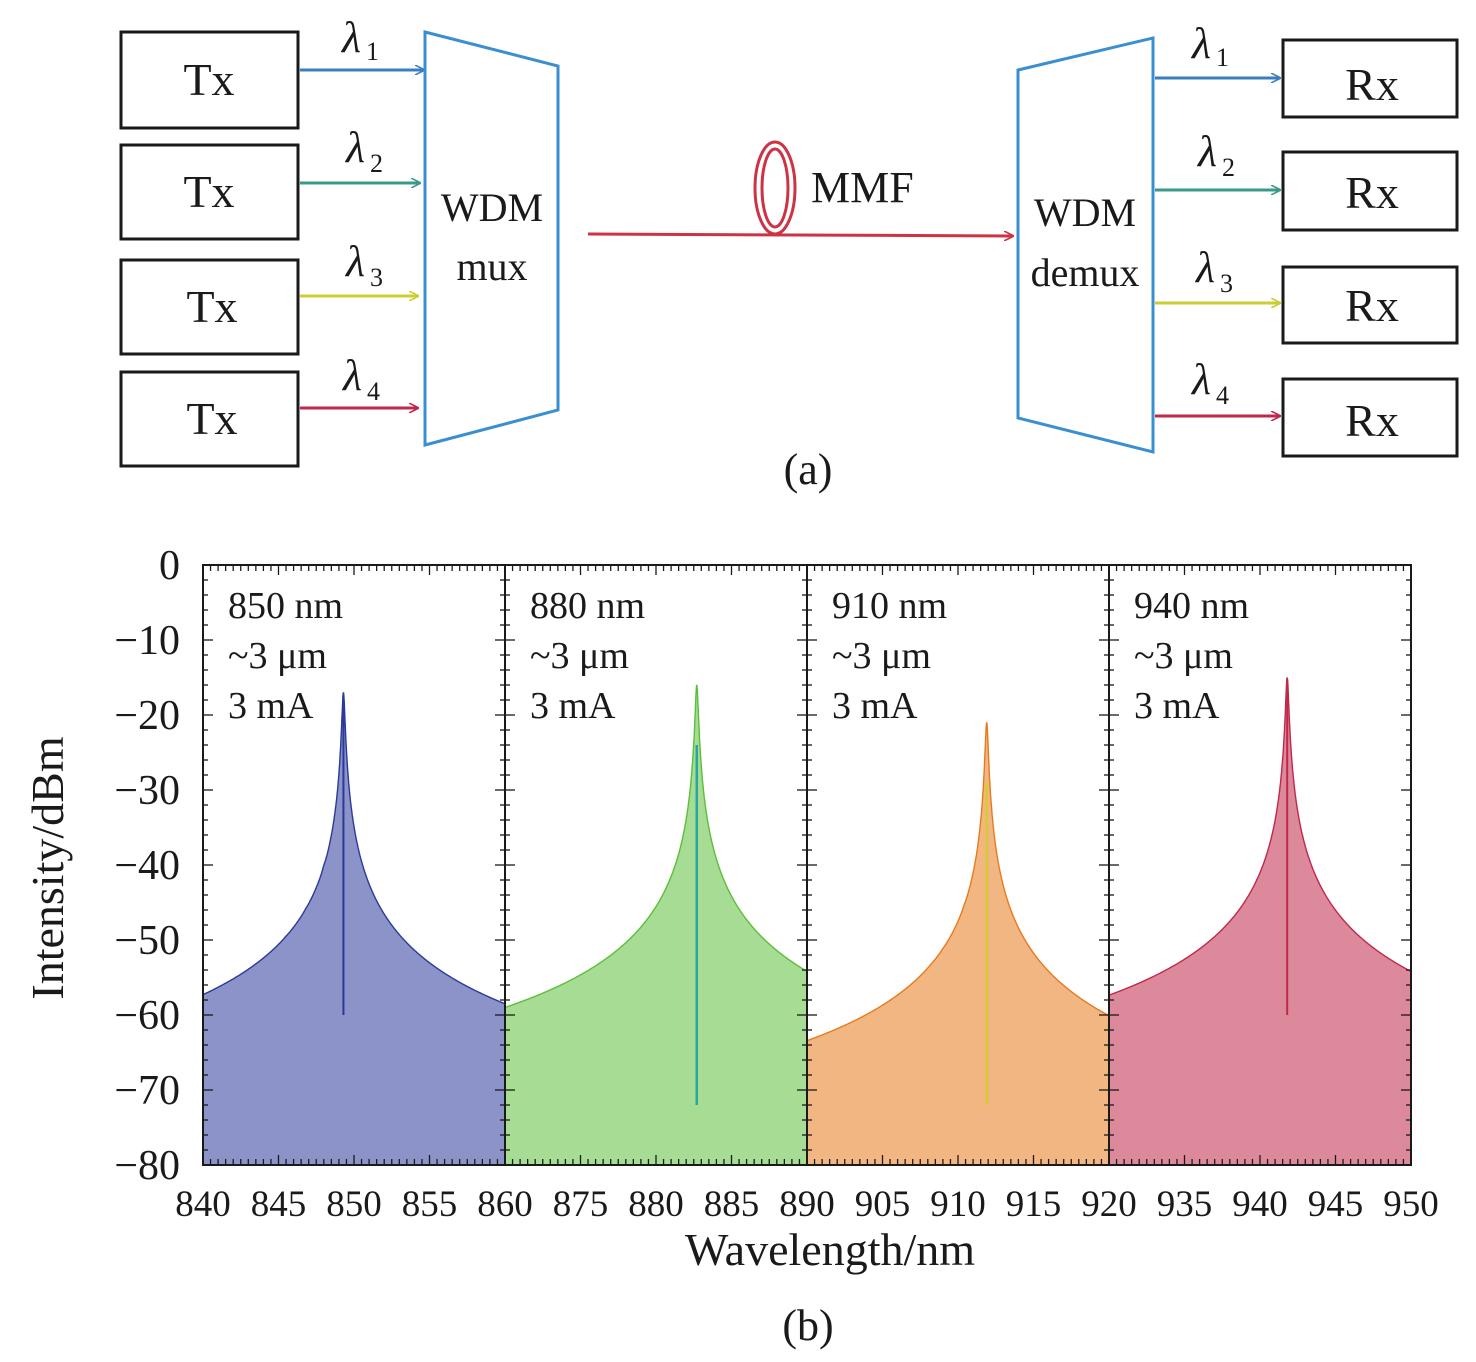 The width and height of the screenshot is (1476, 1362). What do you see at coordinates (587, 606) in the screenshot?
I see `panel-annotation: 880 nm` at bounding box center [587, 606].